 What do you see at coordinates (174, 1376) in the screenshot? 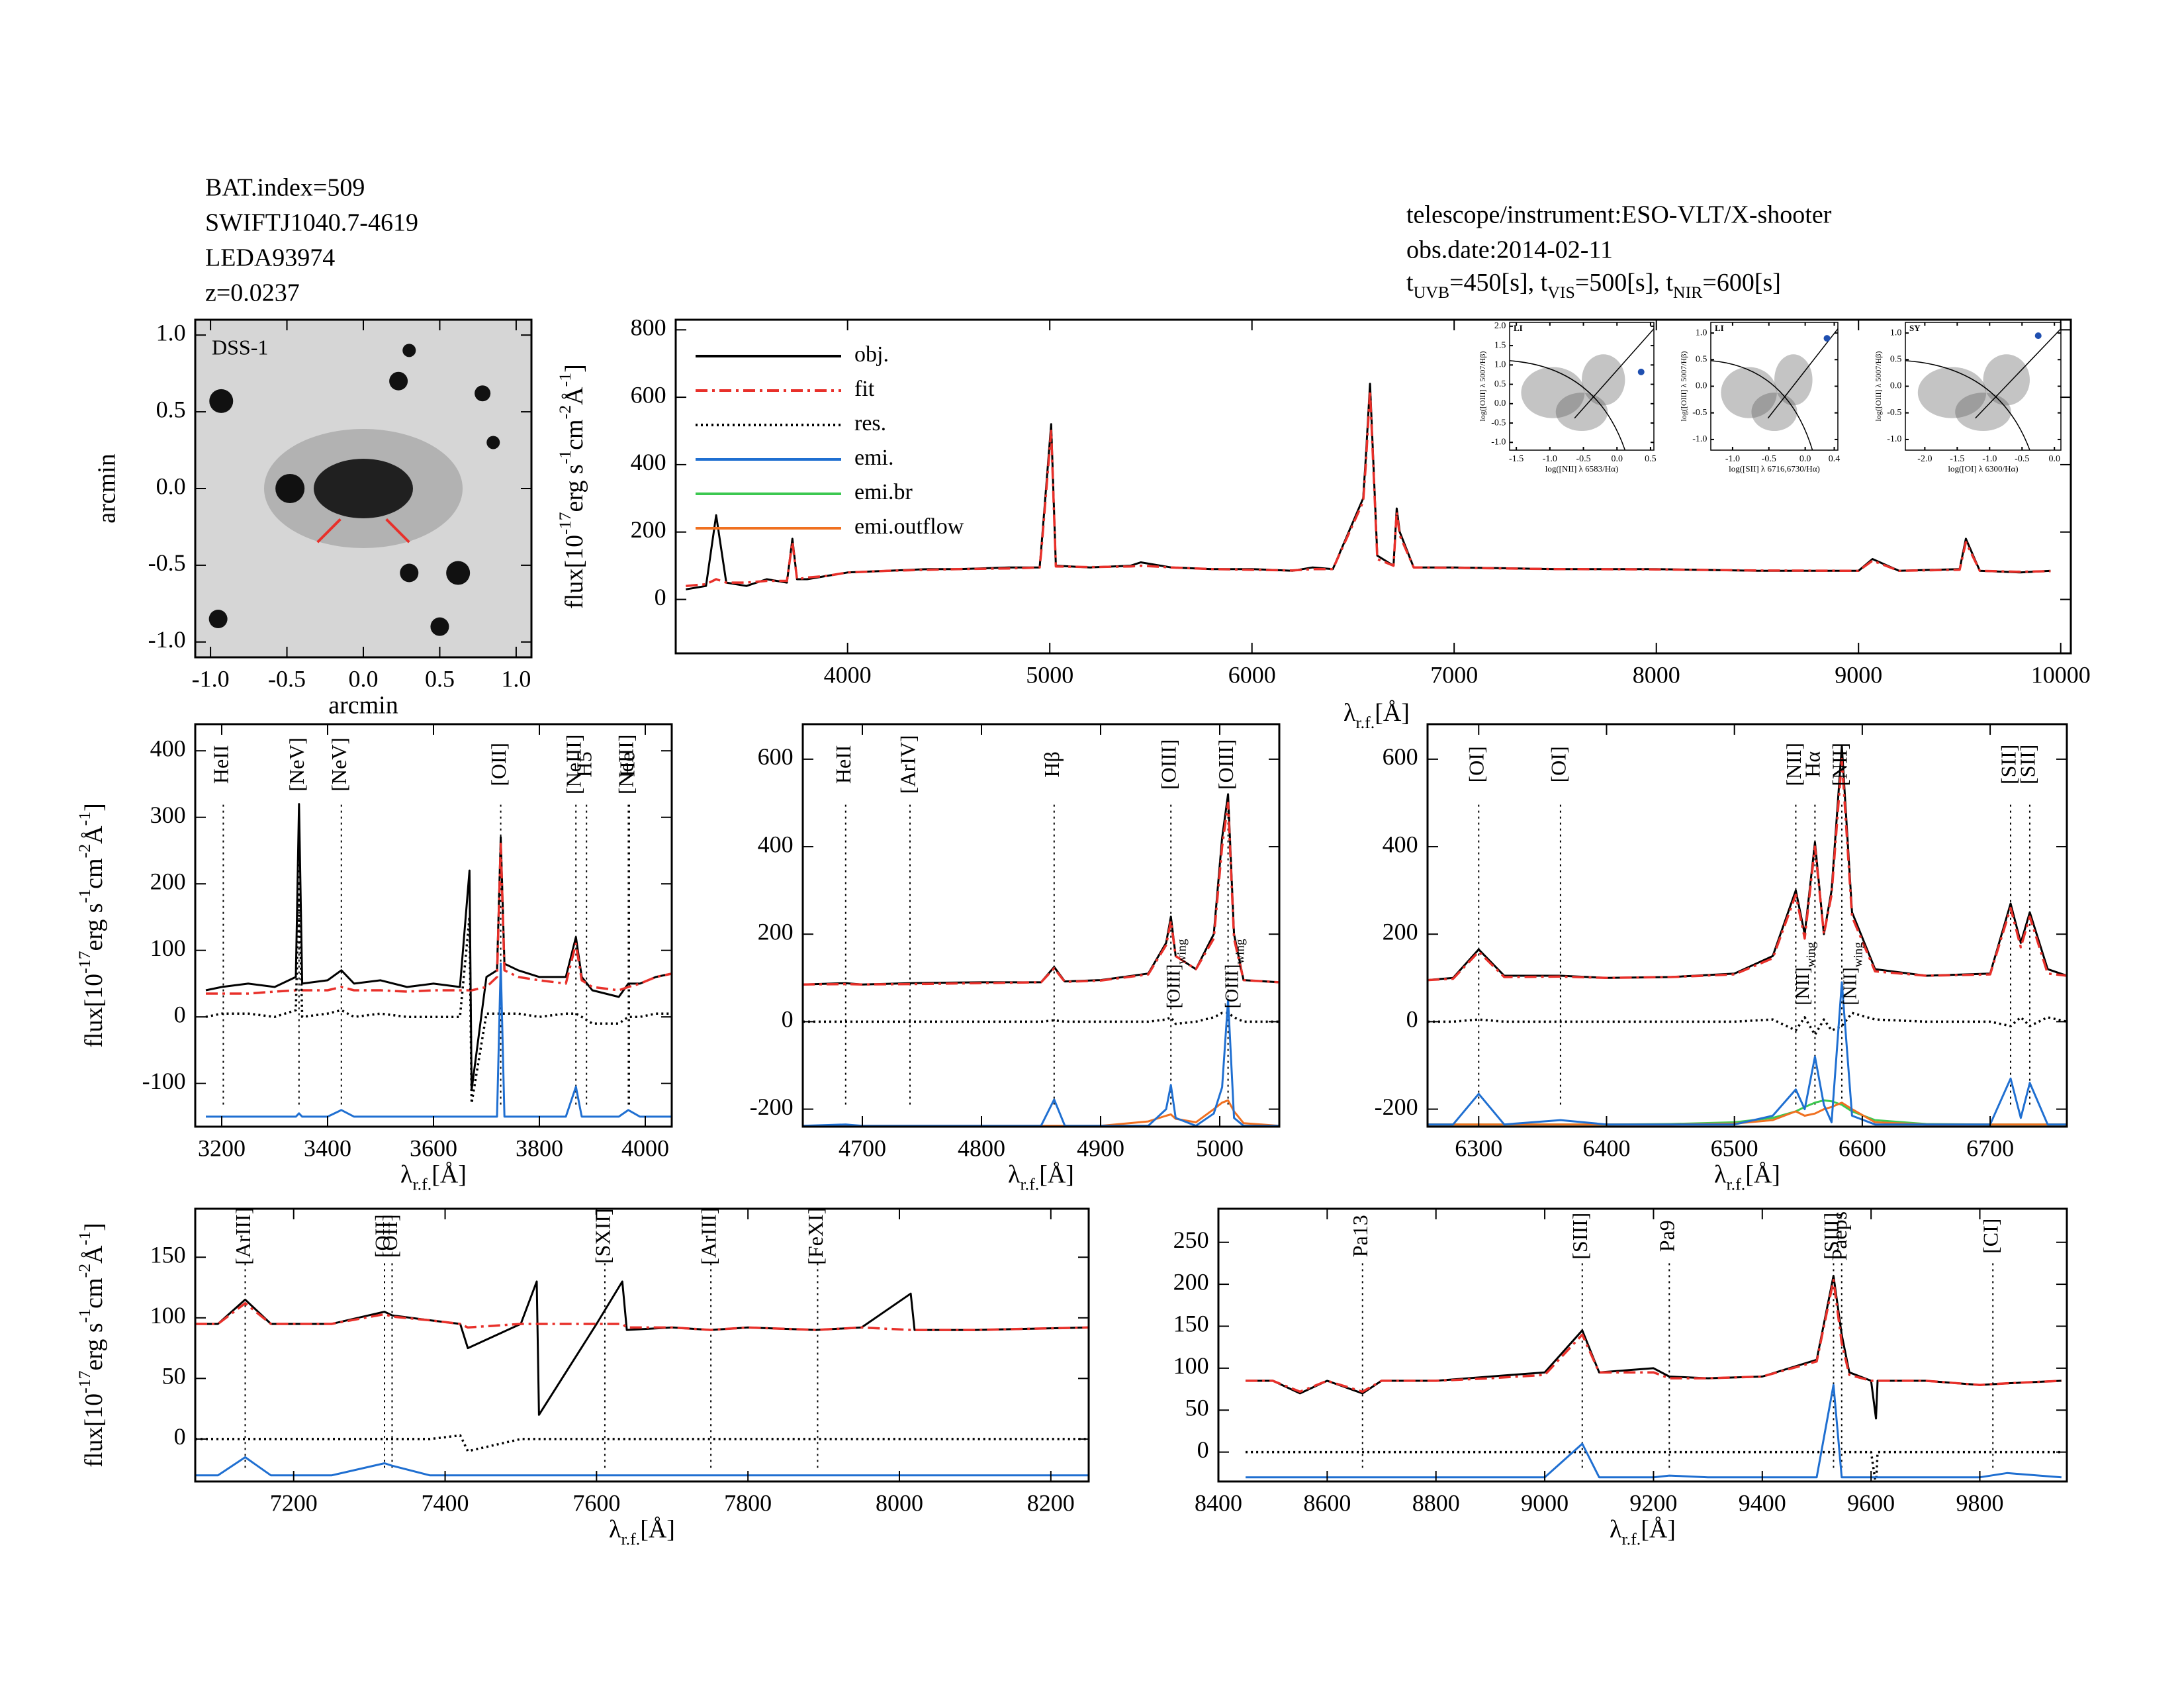
I see `y-tick-label: 50` at bounding box center [174, 1376].